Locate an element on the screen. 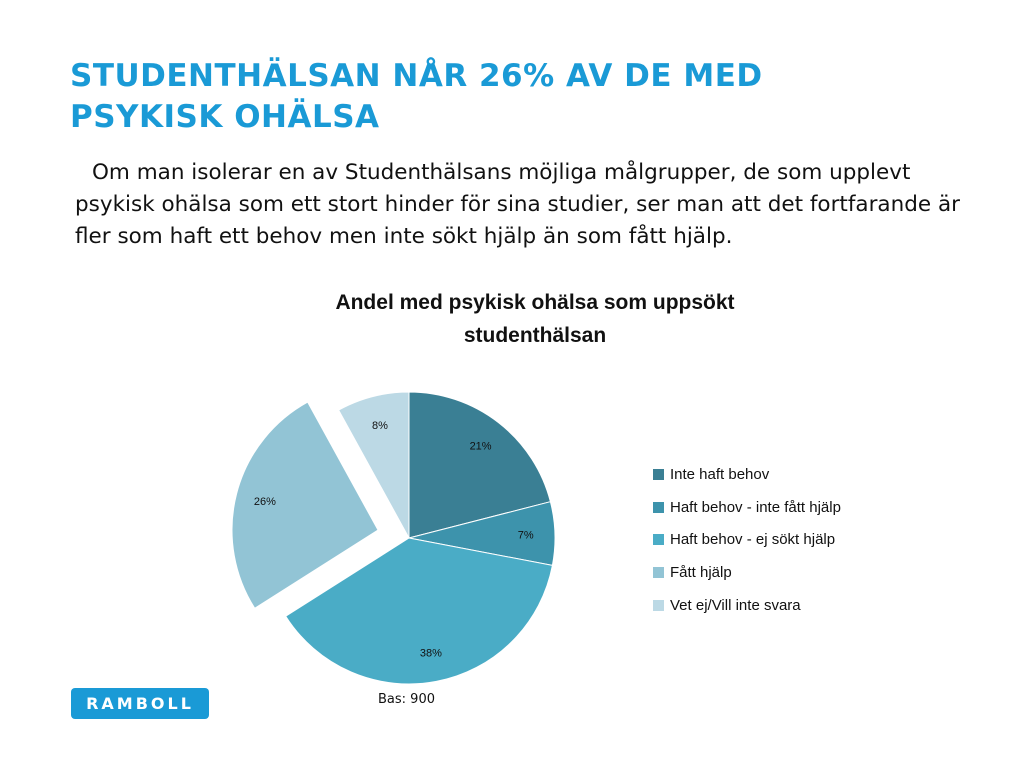 This screenshot has height=768, width=1024. legend-item-2: Haft behov - inte fått hjälp is located at coordinates (747, 507).